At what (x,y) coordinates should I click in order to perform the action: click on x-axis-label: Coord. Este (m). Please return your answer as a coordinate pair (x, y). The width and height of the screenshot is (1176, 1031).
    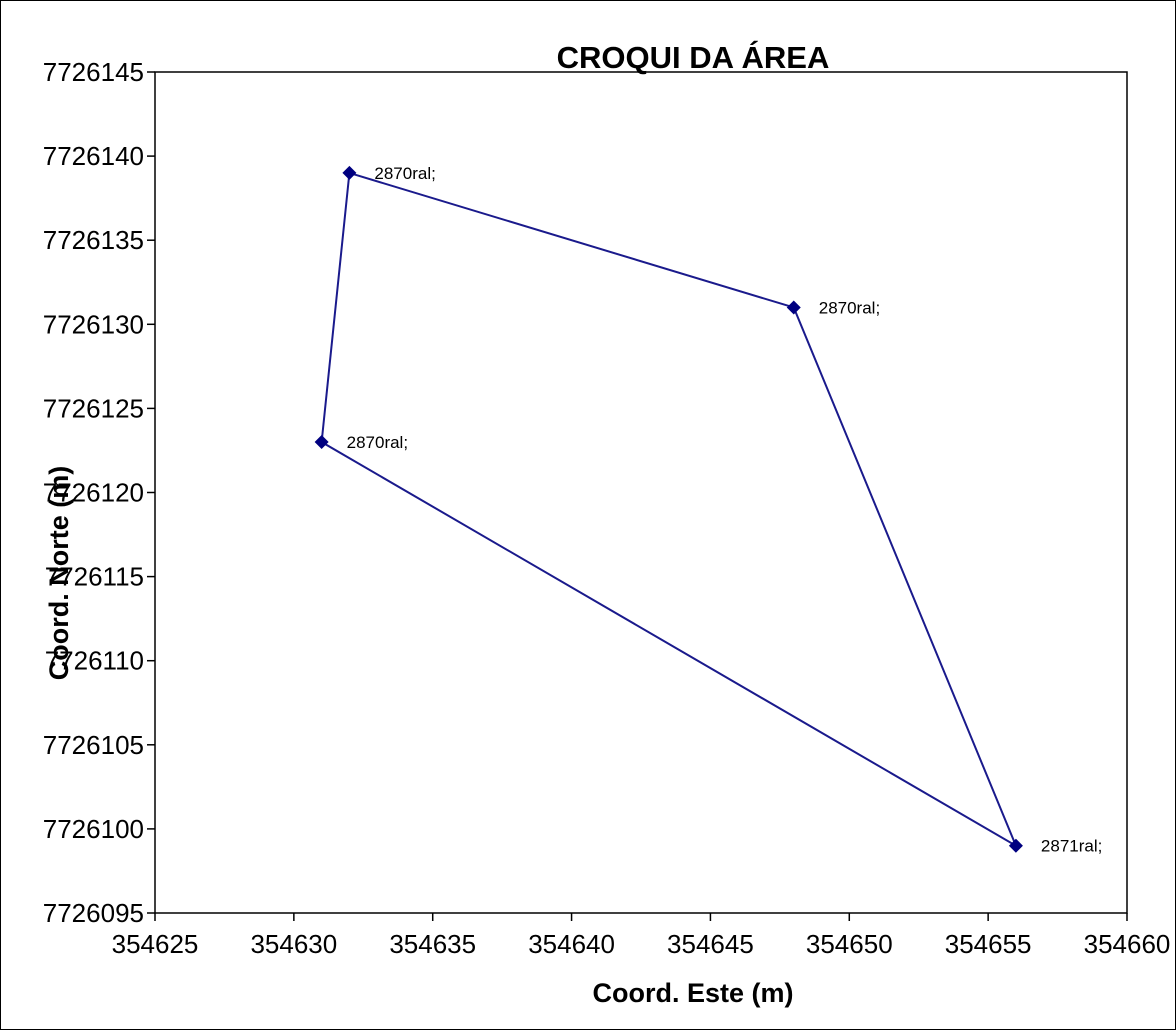
    Looking at the image, I should click on (692, 993).